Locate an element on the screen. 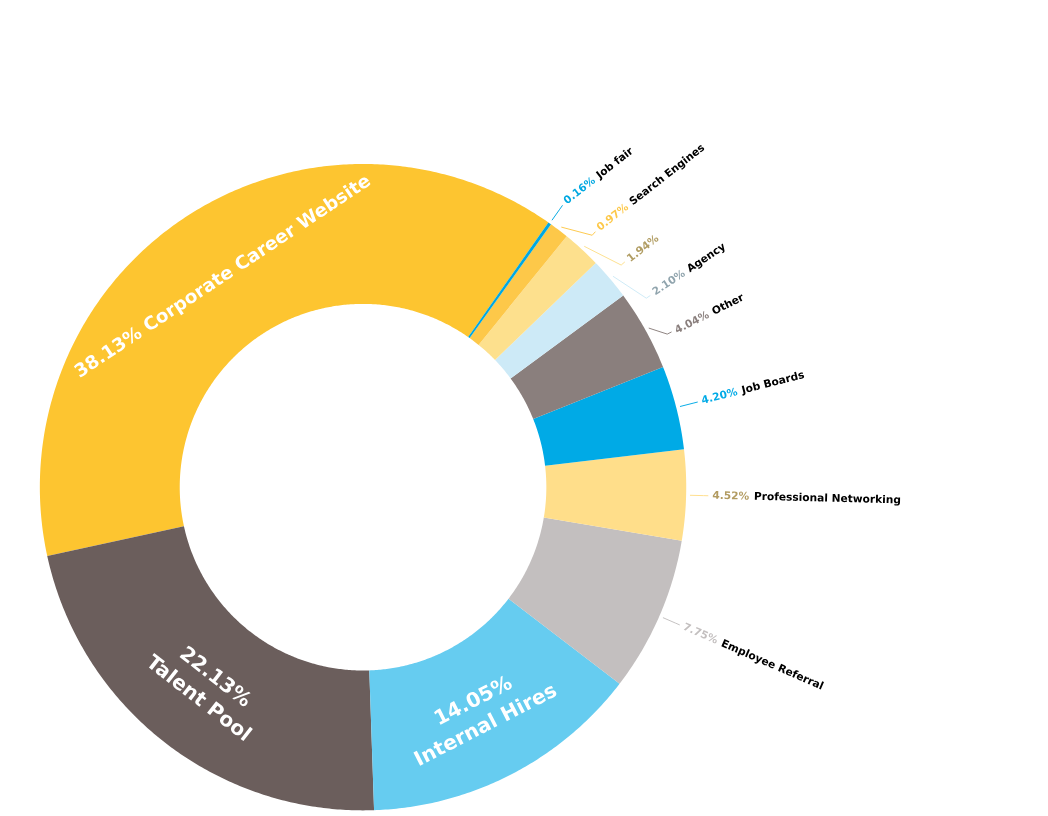 This screenshot has height=816, width=1048. slice-label: Job Boards is located at coordinates (773, 383).